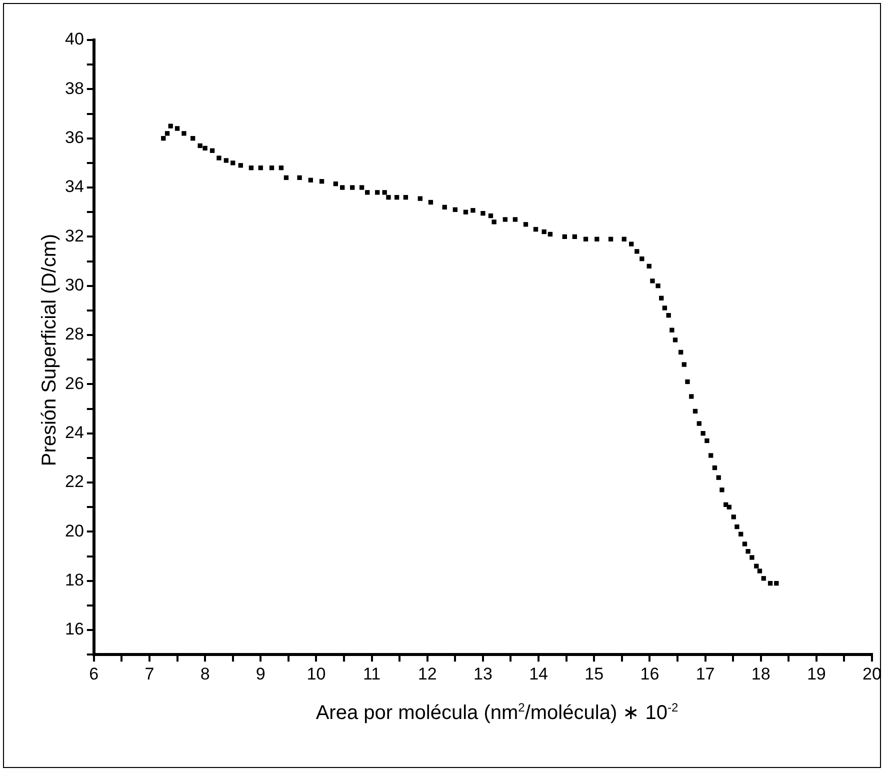 The height and width of the screenshot is (773, 886). Describe the element at coordinates (261, 674) in the screenshot. I see `x-tick-label: 9` at that location.